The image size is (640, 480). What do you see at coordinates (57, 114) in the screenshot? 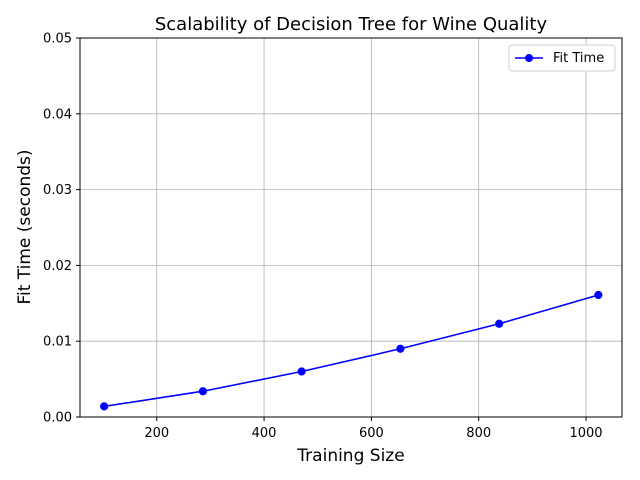
I see `y-tick-label: 0.04` at bounding box center [57, 114].